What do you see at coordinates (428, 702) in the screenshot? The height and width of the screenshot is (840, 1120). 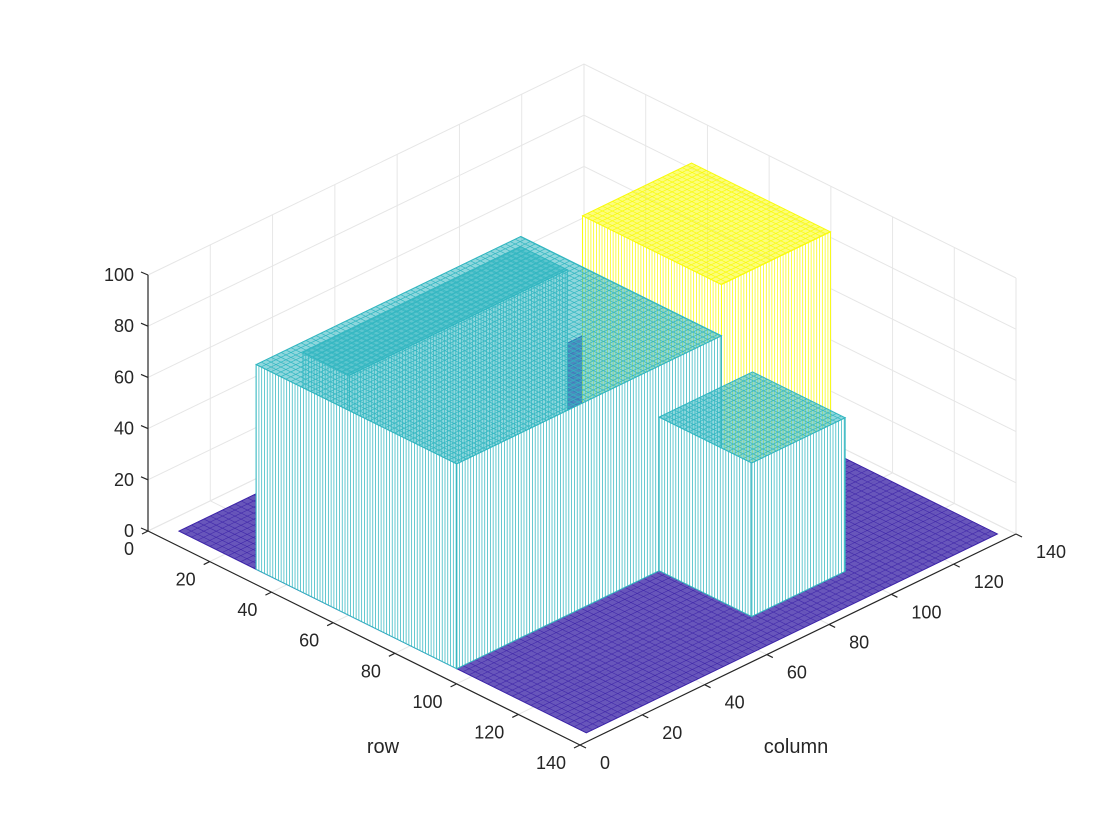 I see `row-tick-label: 100` at bounding box center [428, 702].